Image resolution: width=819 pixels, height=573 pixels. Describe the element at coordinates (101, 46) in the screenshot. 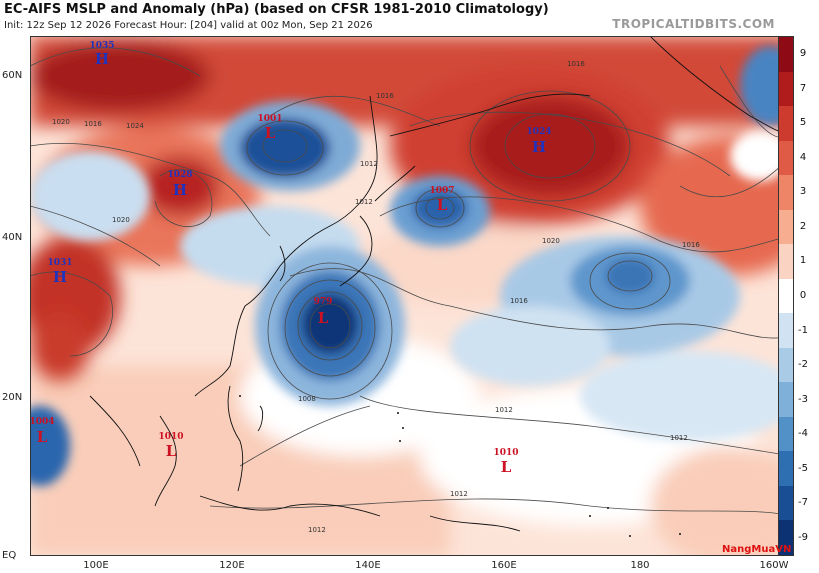

I see `center-value: 1035` at that location.